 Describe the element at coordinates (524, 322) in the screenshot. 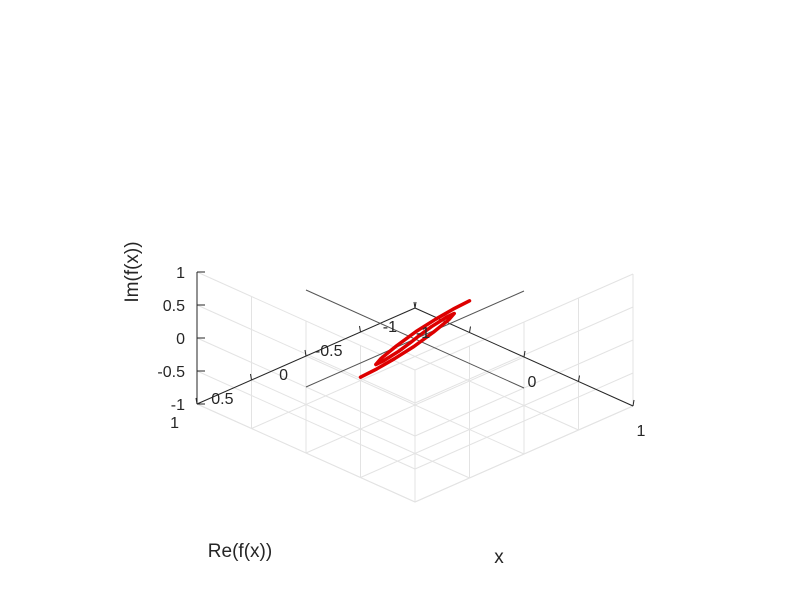

I see `side-wall-grid-line` at that location.